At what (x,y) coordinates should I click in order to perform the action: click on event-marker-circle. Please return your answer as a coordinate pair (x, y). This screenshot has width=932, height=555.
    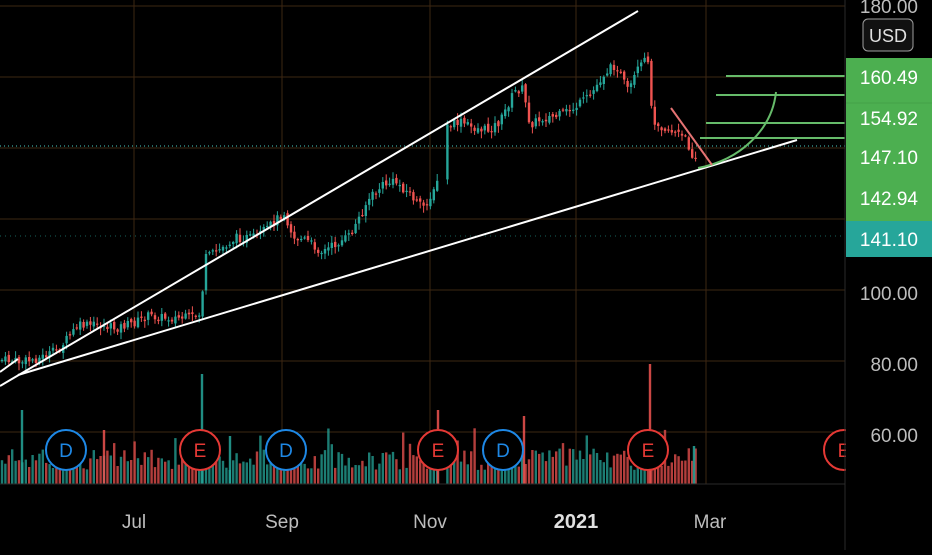
    Looking at the image, I should click on (438, 450).